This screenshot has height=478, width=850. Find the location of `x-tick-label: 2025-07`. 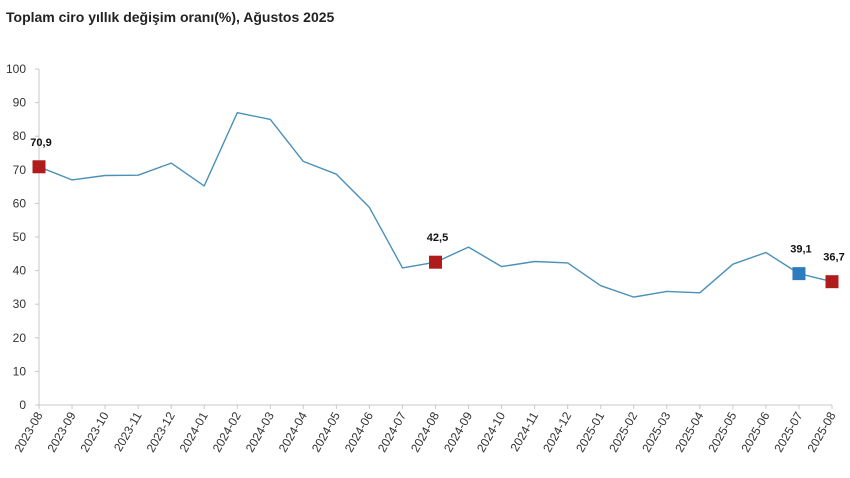

x-tick-label: 2025-07 is located at coordinates (788, 431).